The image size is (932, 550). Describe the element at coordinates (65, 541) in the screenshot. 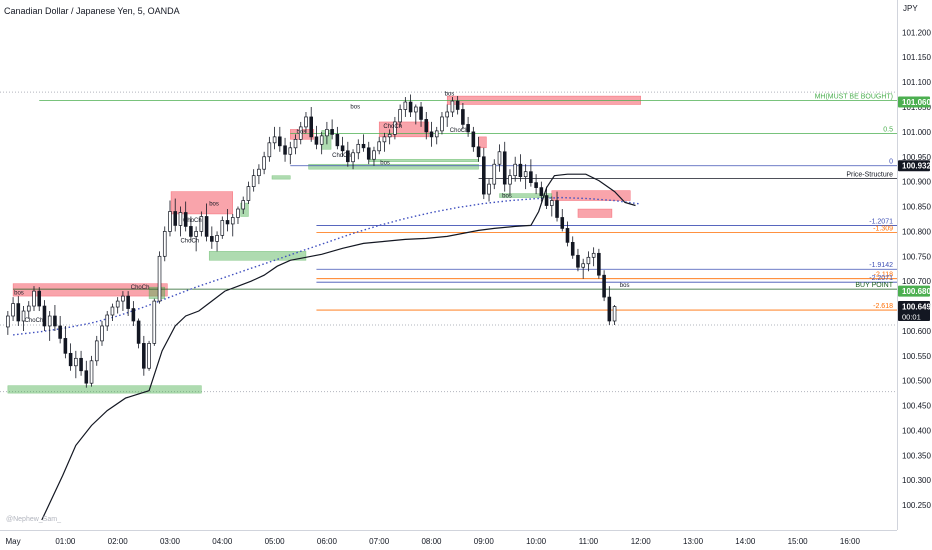

I see `time-tick-label: 01:00` at that location.